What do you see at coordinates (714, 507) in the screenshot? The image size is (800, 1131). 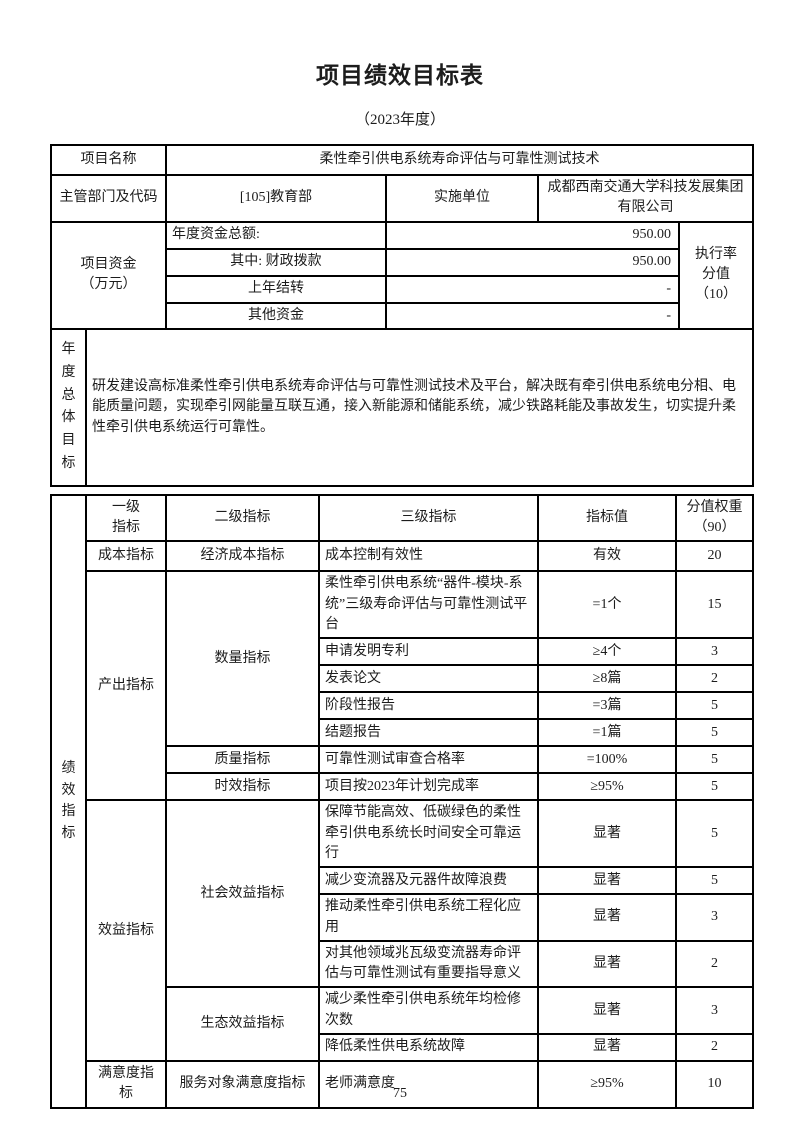 I see `header-weight-line1: 分值权重` at bounding box center [714, 507].